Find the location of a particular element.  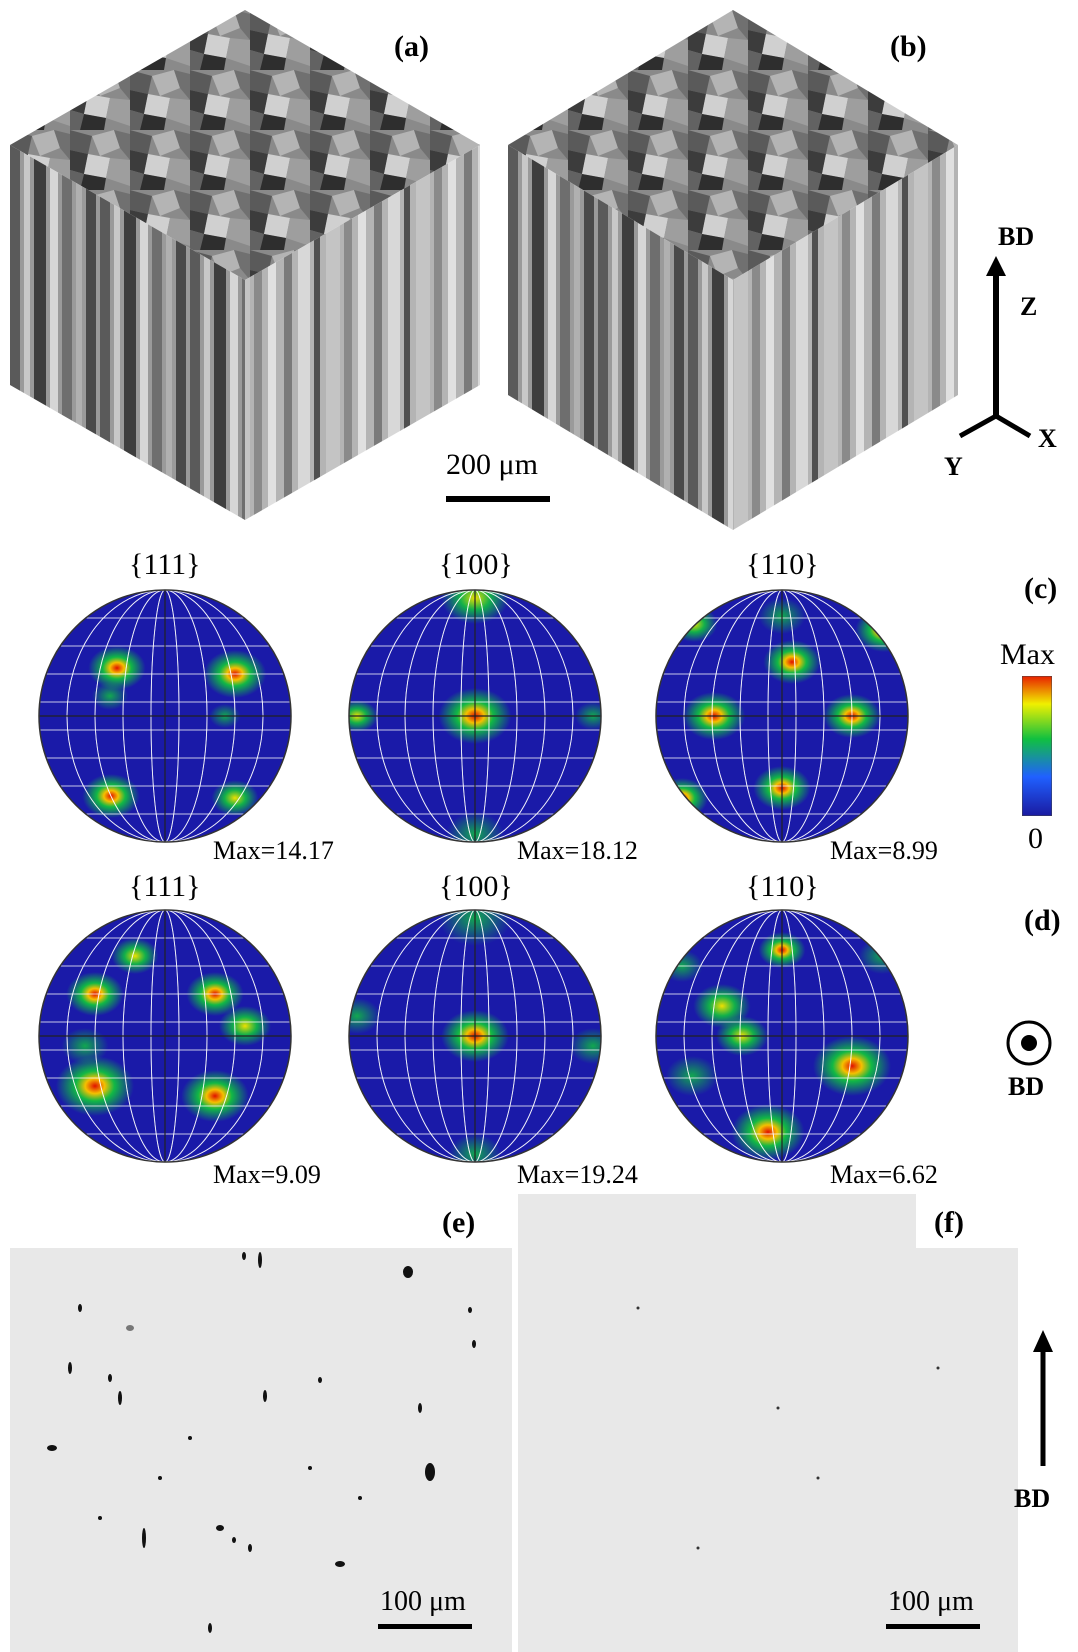

bd-arrow-label: BD is located at coordinates (1032, 1498).